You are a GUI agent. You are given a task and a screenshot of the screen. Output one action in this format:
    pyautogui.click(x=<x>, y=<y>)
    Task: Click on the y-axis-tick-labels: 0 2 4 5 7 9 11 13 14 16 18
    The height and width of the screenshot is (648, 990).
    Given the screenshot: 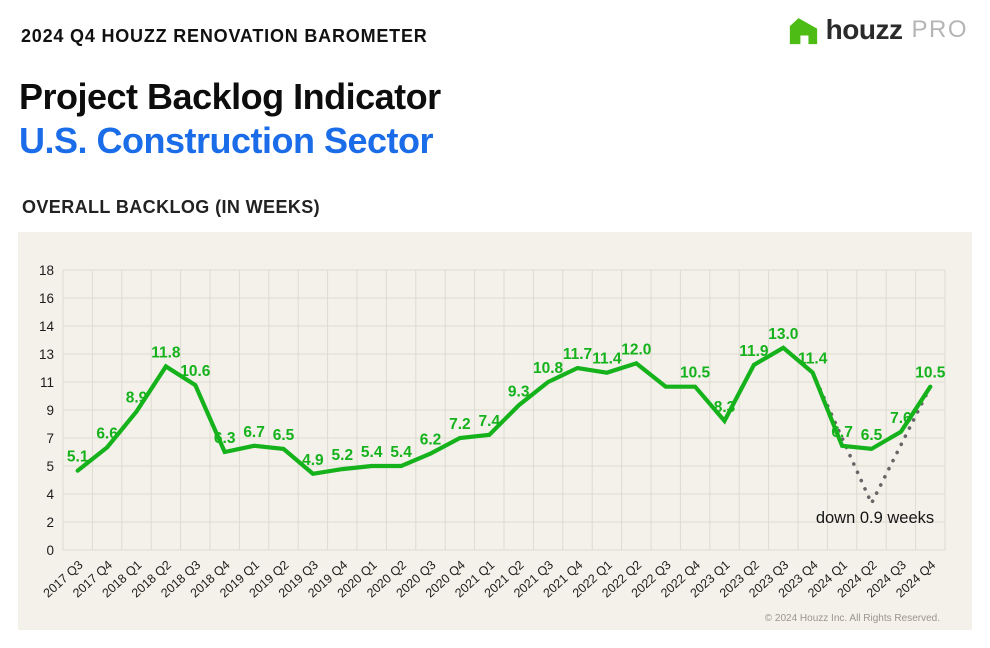 What is the action you would take?
    pyautogui.click(x=47, y=410)
    